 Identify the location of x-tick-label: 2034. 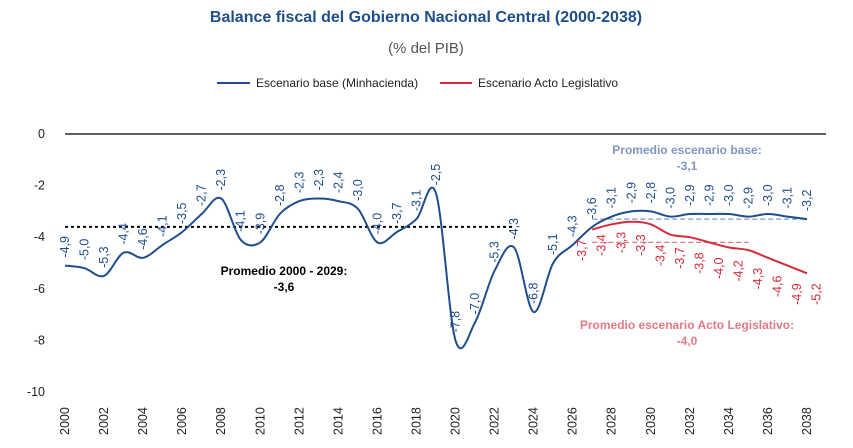
(729, 421).